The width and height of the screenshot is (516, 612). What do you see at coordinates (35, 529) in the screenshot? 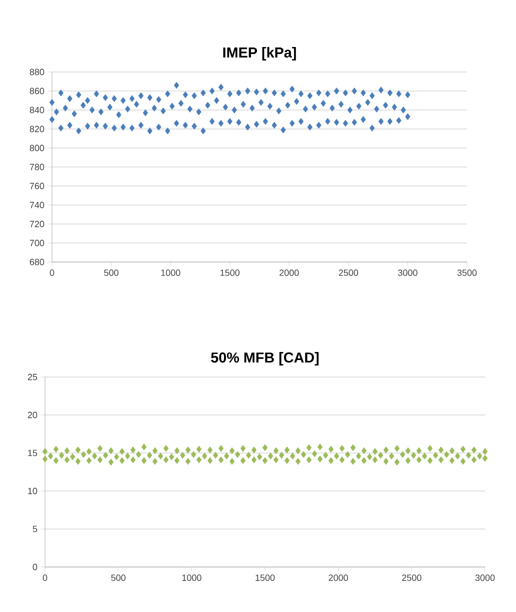
I see `y-tick-label: 5` at bounding box center [35, 529].